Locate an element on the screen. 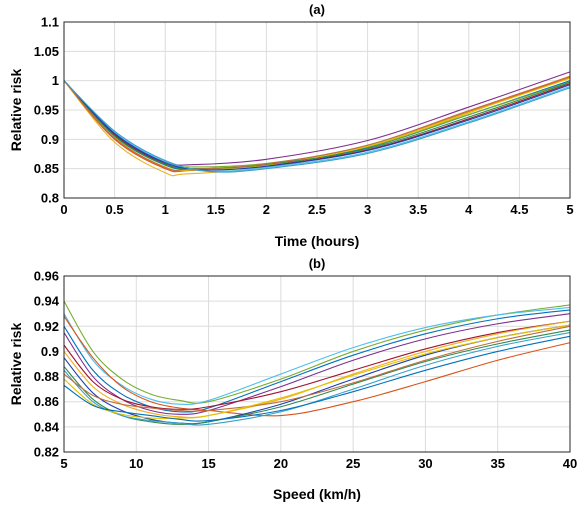  x-tick-label: 40 is located at coordinates (570, 463).